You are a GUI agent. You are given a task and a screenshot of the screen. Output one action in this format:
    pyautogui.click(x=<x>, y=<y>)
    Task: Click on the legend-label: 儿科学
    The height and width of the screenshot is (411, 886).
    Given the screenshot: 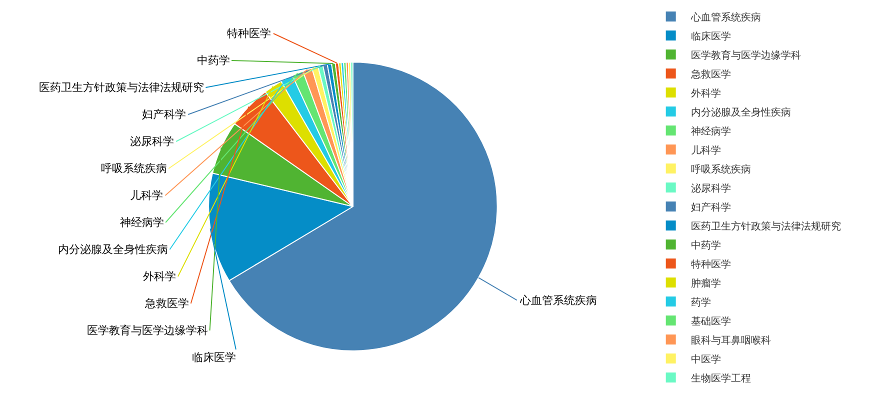 What is the action you would take?
    pyautogui.click(x=705, y=150)
    